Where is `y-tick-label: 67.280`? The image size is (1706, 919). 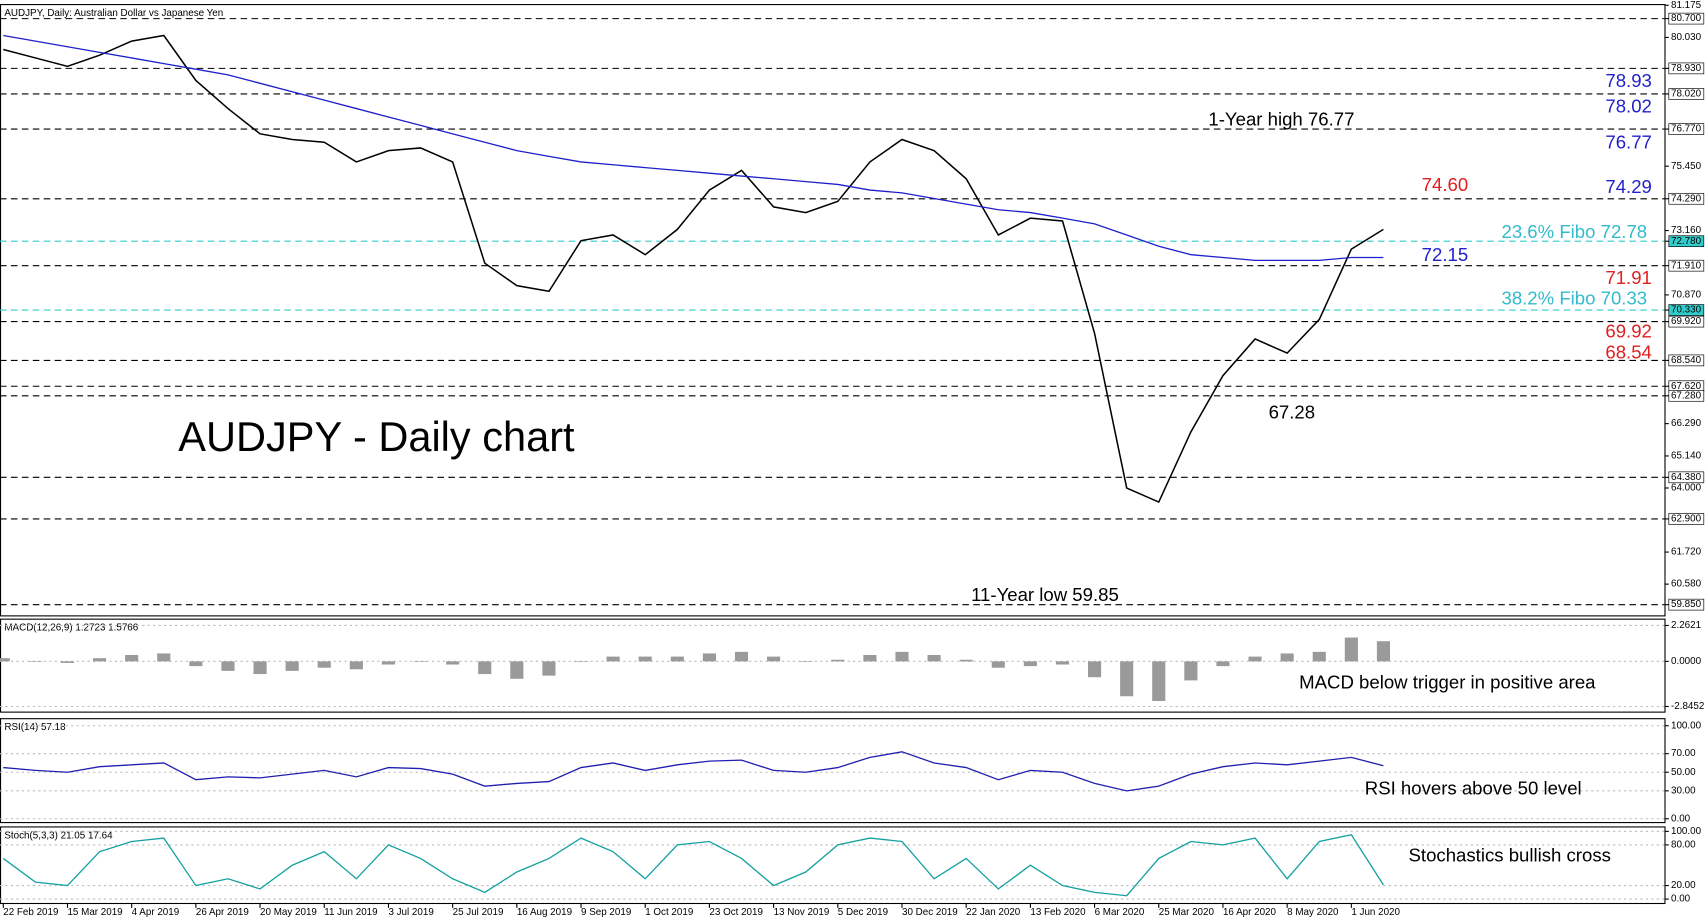 y-tick-label: 67.280 is located at coordinates (1686, 395).